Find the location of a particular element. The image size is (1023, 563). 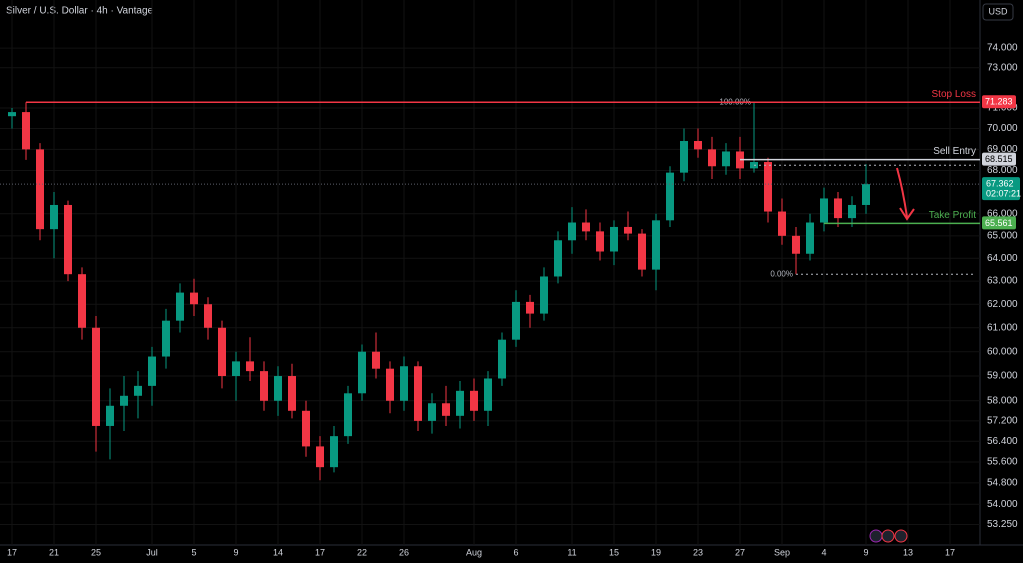

x-tick-label: 27 is located at coordinates (740, 552).